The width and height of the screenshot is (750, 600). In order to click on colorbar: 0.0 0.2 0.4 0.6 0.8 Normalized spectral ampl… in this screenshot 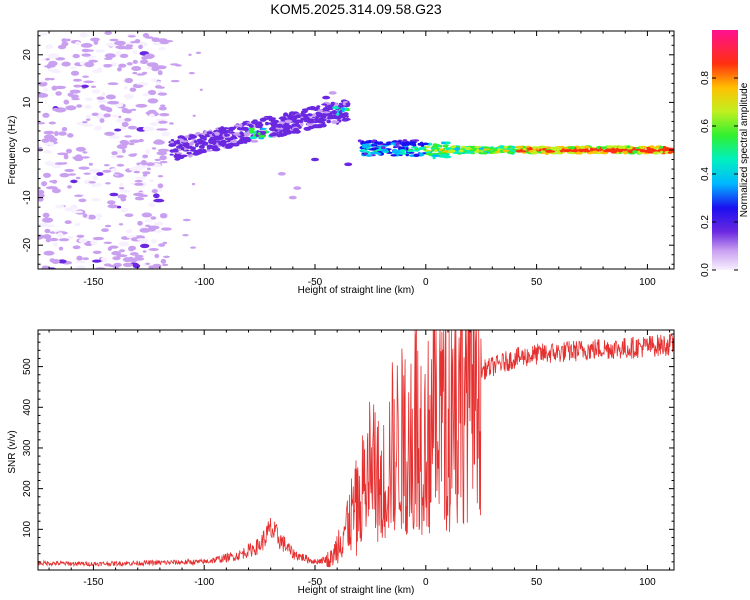, I will do `click(725, 153)`.